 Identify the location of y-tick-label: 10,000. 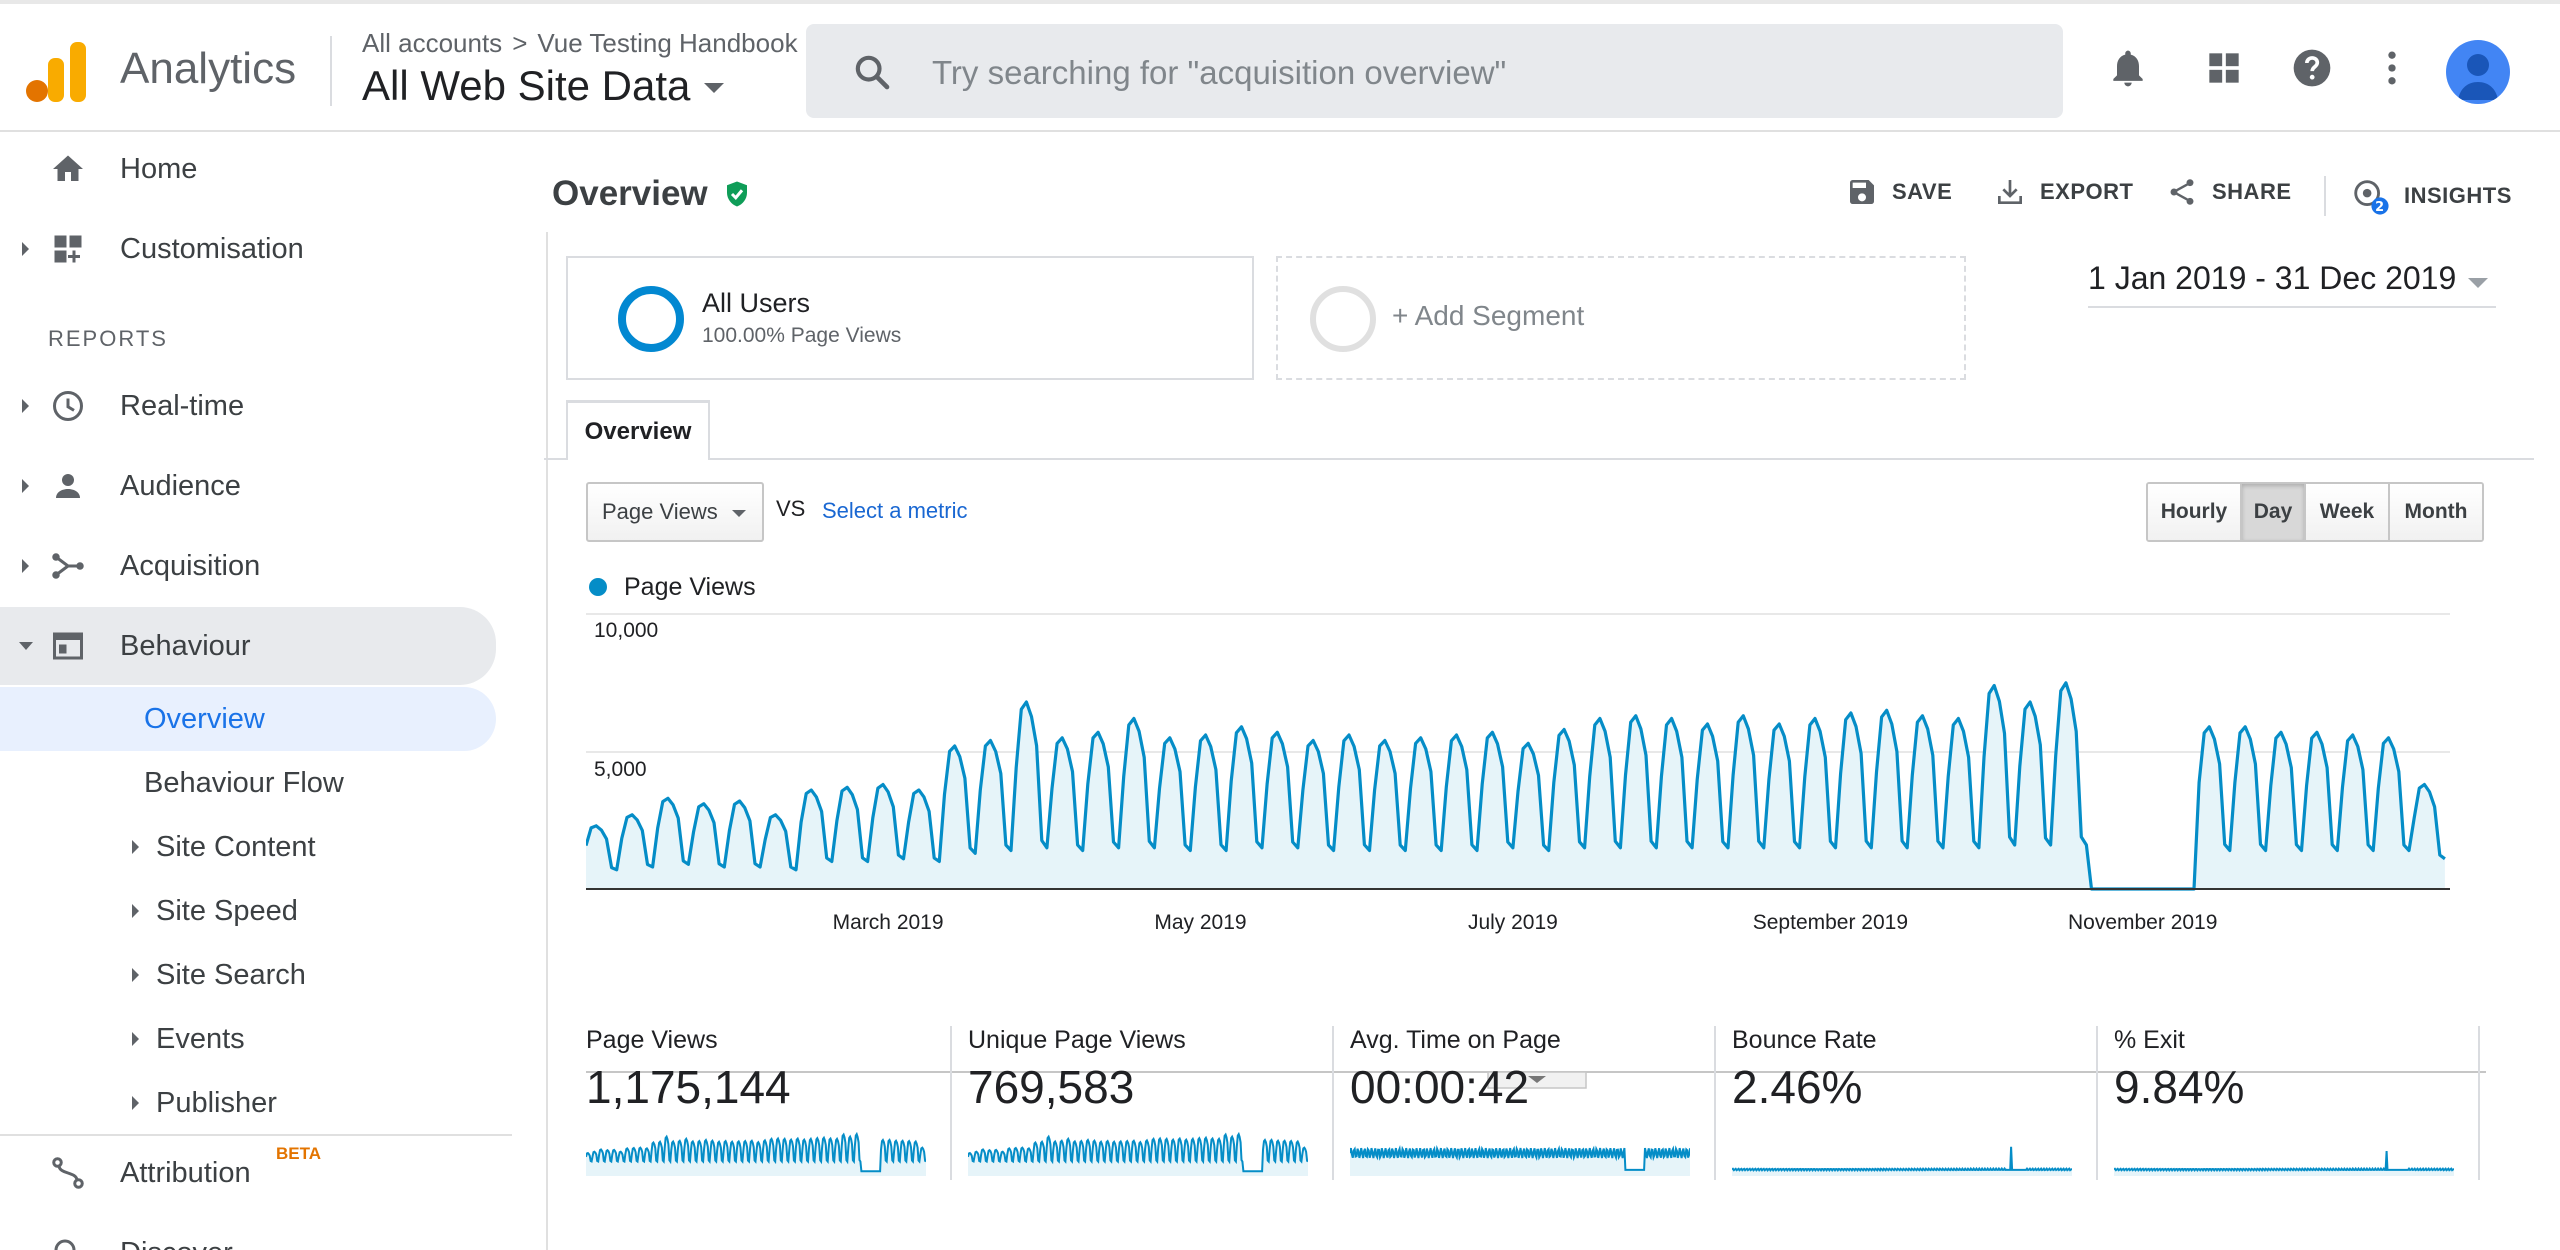
(626, 630).